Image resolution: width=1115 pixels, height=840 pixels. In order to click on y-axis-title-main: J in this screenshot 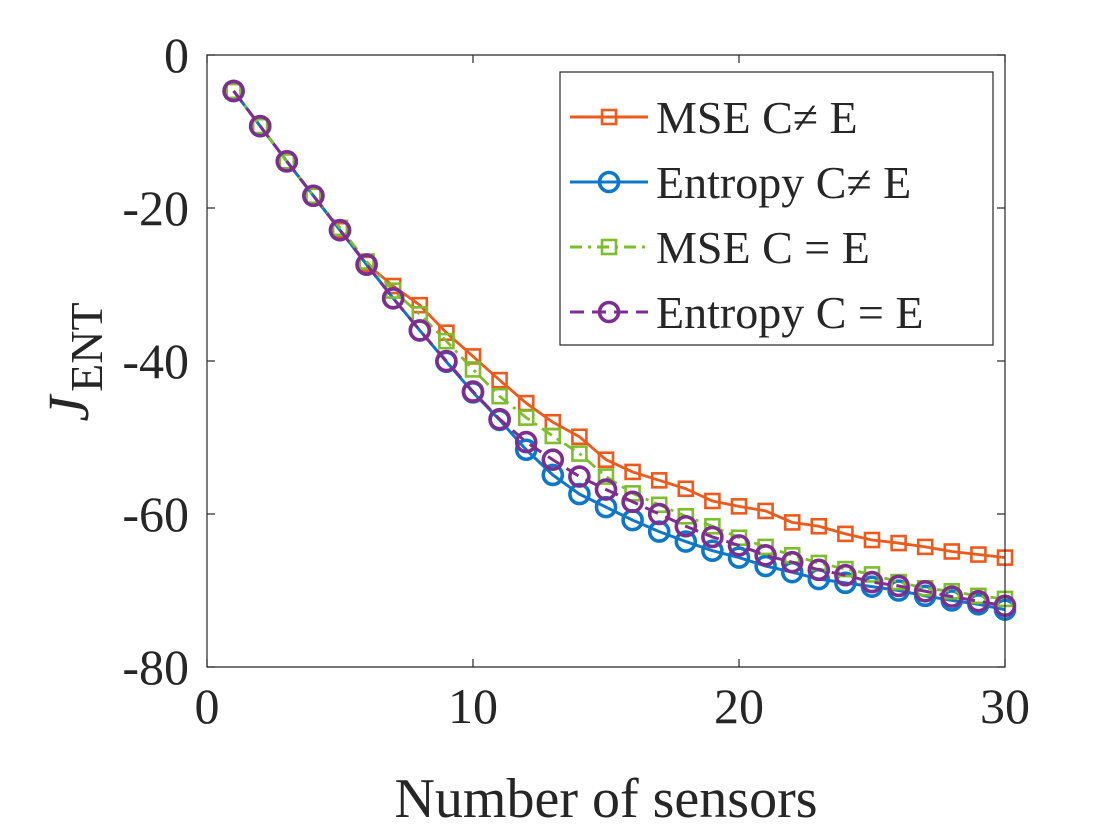, I will do `click(68, 407)`.